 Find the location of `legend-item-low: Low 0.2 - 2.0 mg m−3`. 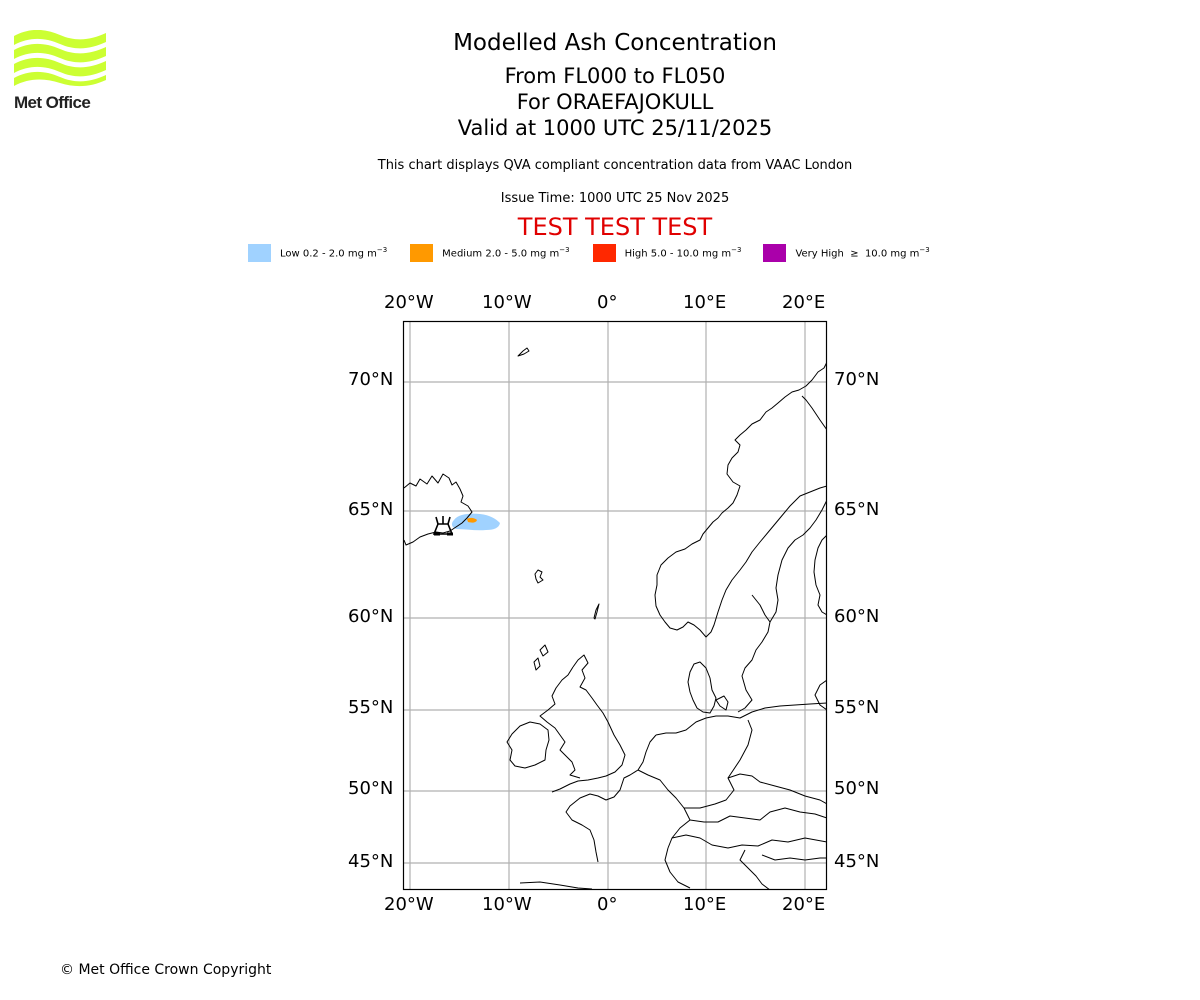

legend-item-low: Low 0.2 - 2.0 mg m−3 is located at coordinates (317, 253).